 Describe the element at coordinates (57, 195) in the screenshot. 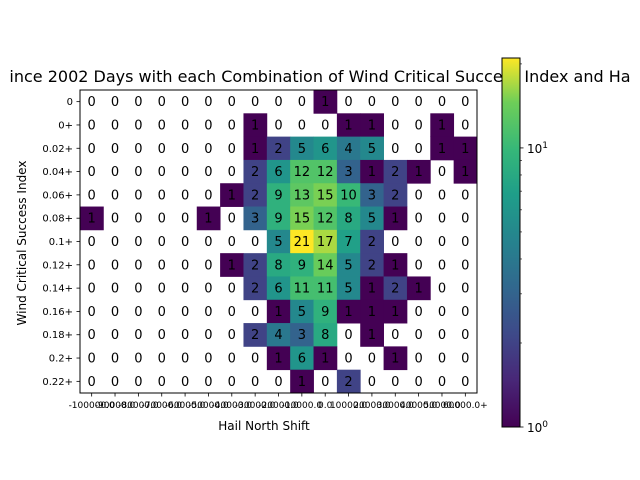

I see `y-tick-label: 0.06+` at that location.